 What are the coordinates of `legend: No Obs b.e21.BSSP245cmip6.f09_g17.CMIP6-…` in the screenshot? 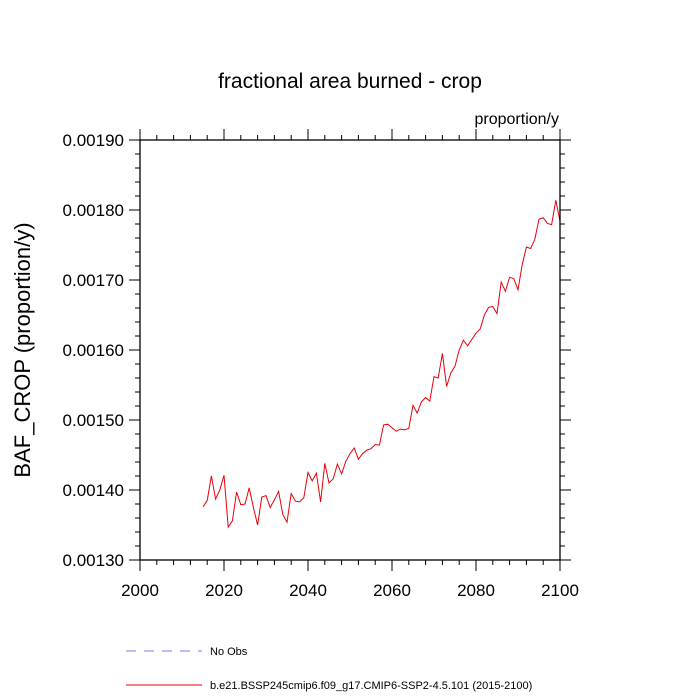 It's located at (329, 669).